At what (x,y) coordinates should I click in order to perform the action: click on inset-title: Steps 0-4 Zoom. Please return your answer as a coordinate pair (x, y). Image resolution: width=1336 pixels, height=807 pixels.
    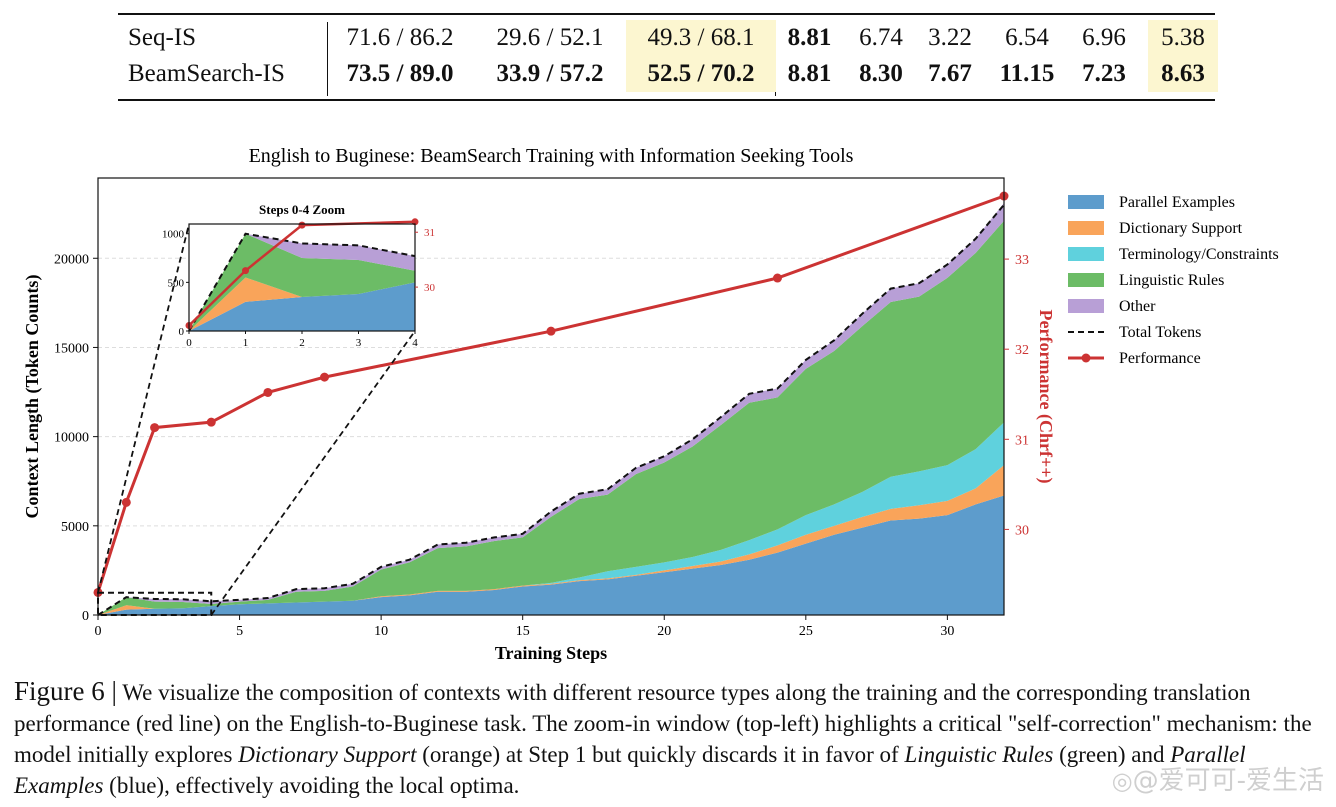
    Looking at the image, I should click on (302, 209).